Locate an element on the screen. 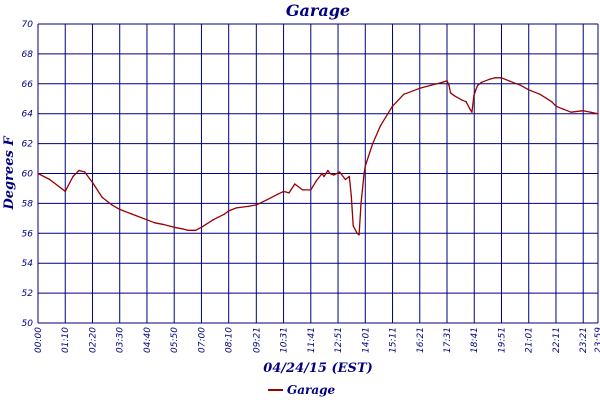 Image resolution: width=600 pixels, height=400 pixels. legend: Garage is located at coordinates (302, 390).